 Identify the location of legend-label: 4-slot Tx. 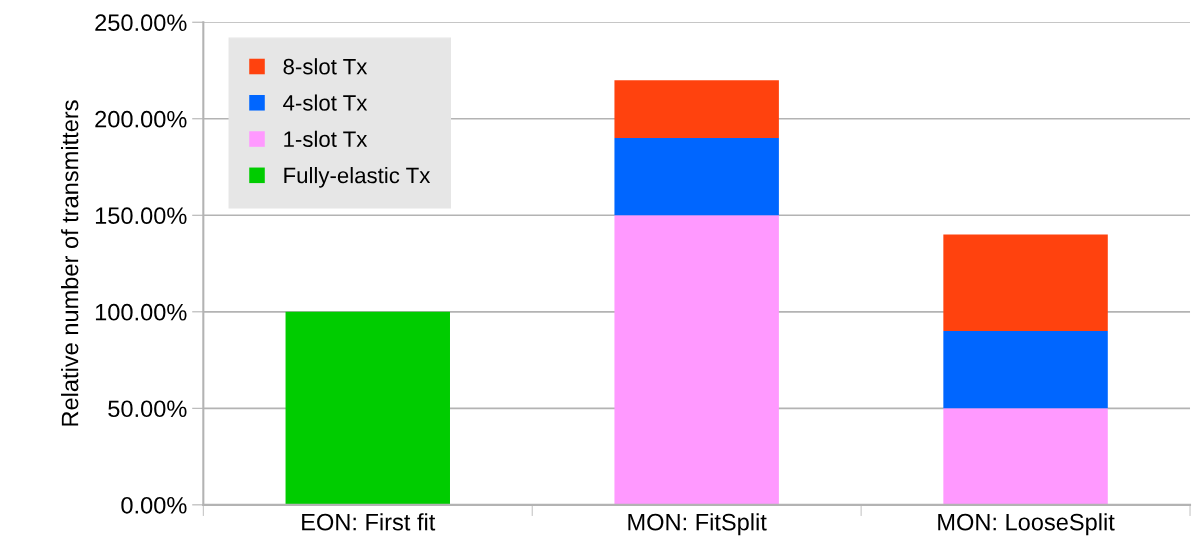
(325, 102).